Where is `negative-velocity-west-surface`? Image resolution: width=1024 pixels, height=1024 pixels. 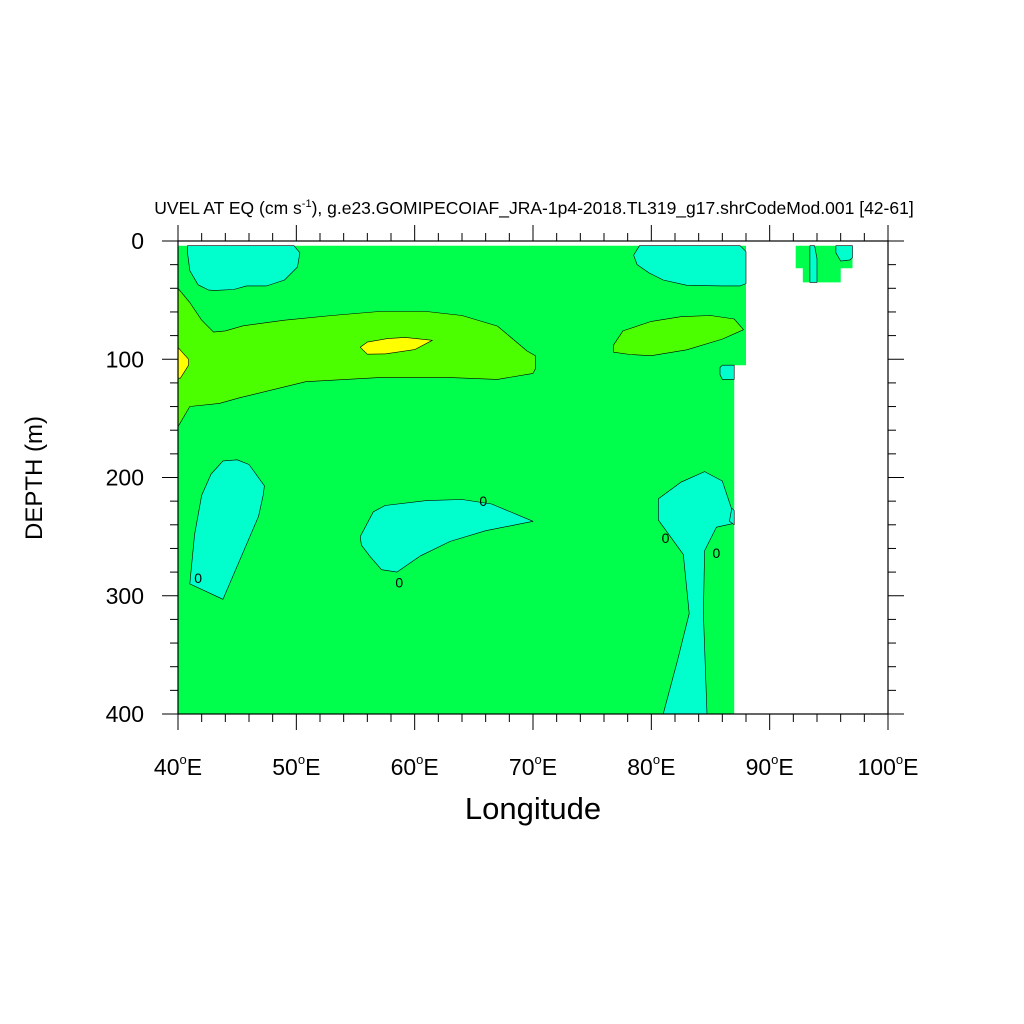 negative-velocity-west-surface is located at coordinates (244, 268).